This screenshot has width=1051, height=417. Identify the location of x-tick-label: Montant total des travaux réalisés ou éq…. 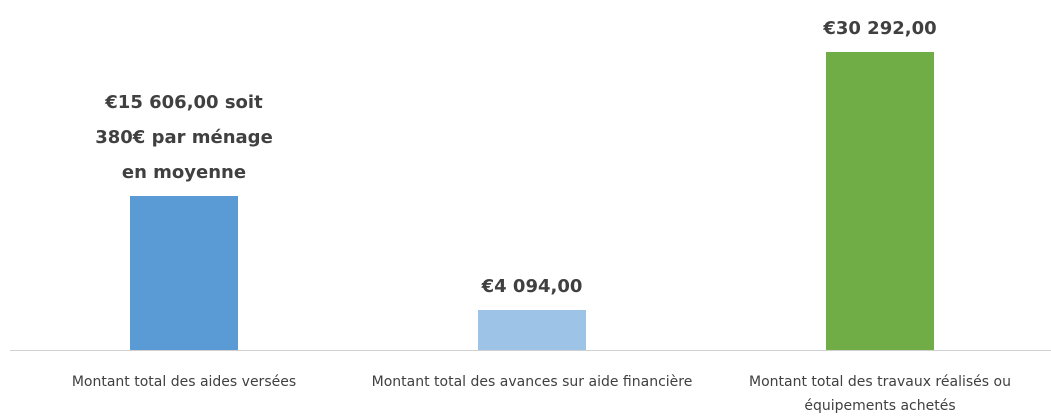
(880, 394).